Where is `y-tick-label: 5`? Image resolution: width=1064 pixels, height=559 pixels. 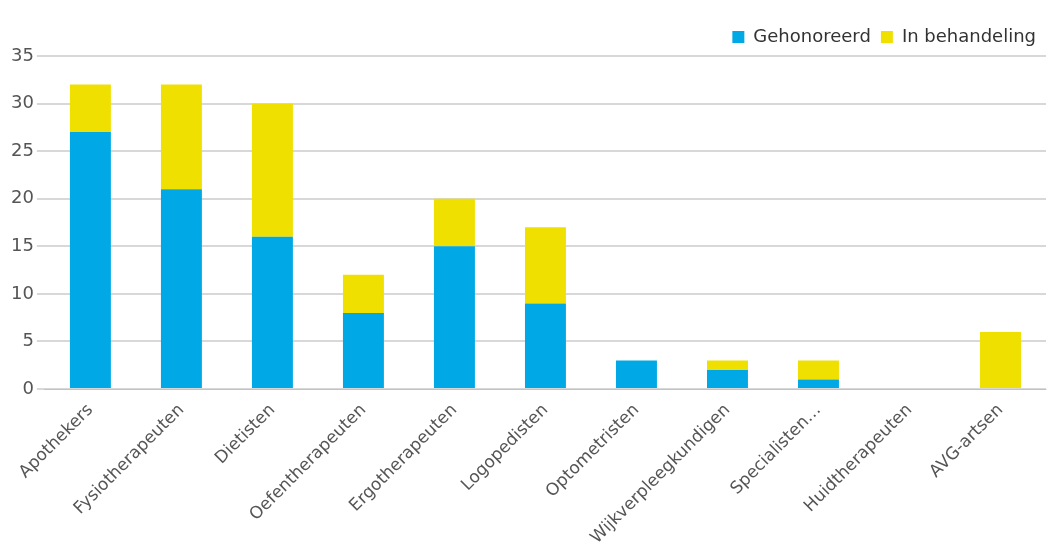 y-tick-label: 5 is located at coordinates (28, 340).